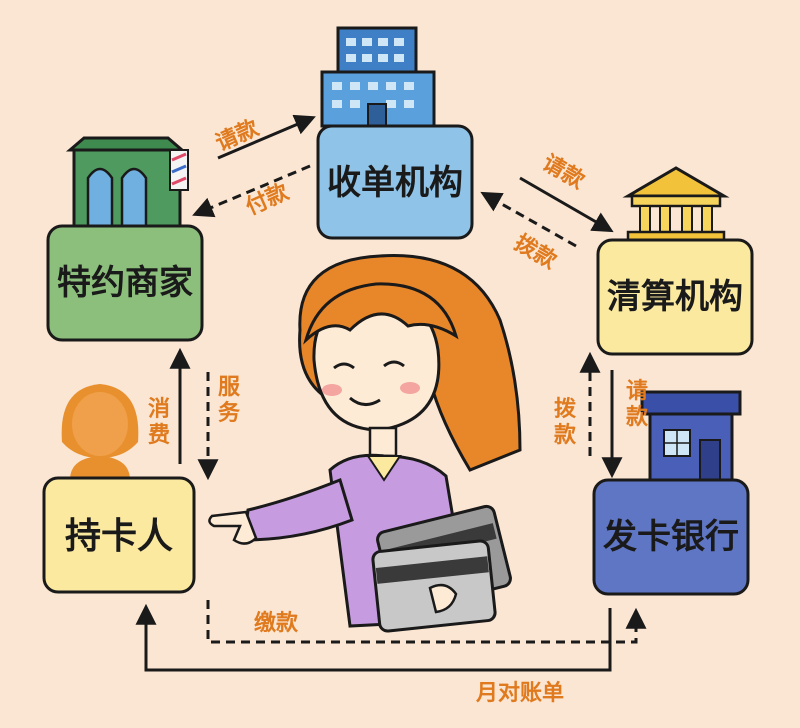 Image resolution: width=800 pixels, height=728 pixels. What do you see at coordinates (565, 409) in the screenshot?
I see `edge-label-issuer-to-clearing-char-1: 拨` at bounding box center [565, 409].